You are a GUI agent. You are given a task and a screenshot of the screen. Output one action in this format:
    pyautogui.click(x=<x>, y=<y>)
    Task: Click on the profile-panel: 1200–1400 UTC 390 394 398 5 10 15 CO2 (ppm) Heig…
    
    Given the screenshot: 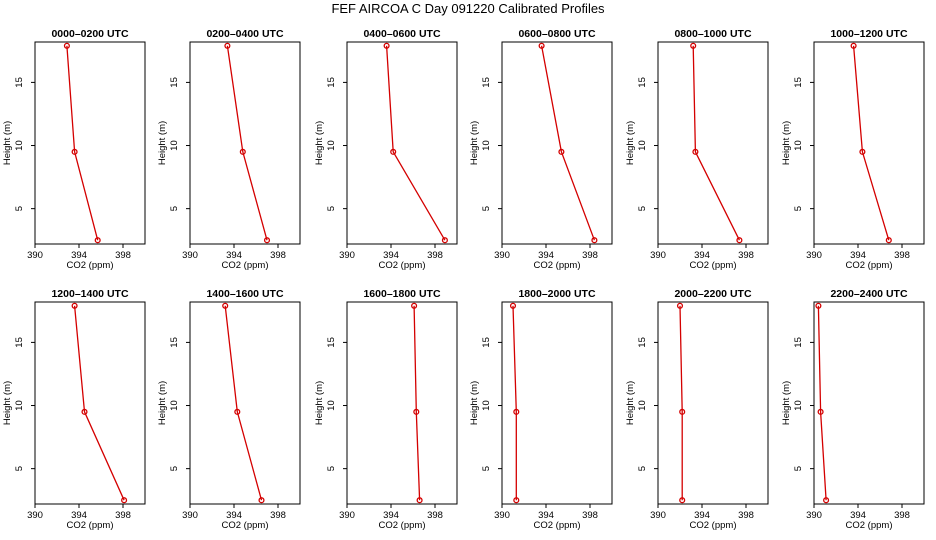 What is the action you would take?
    pyautogui.click(x=74, y=409)
    